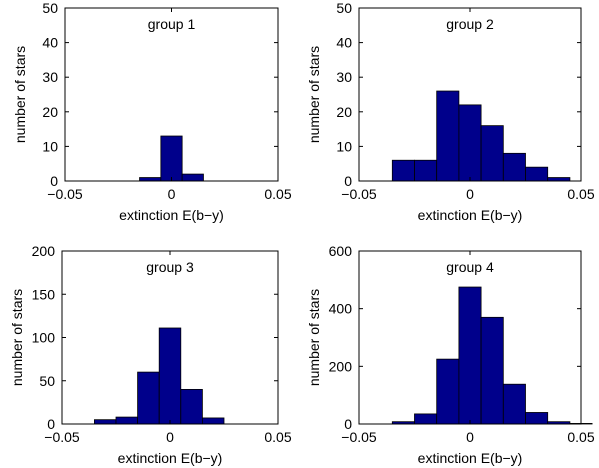 The height and width of the screenshot is (468, 599). Describe the element at coordinates (44, 338) in the screenshot. I see `y-tick-label: 100` at that location.